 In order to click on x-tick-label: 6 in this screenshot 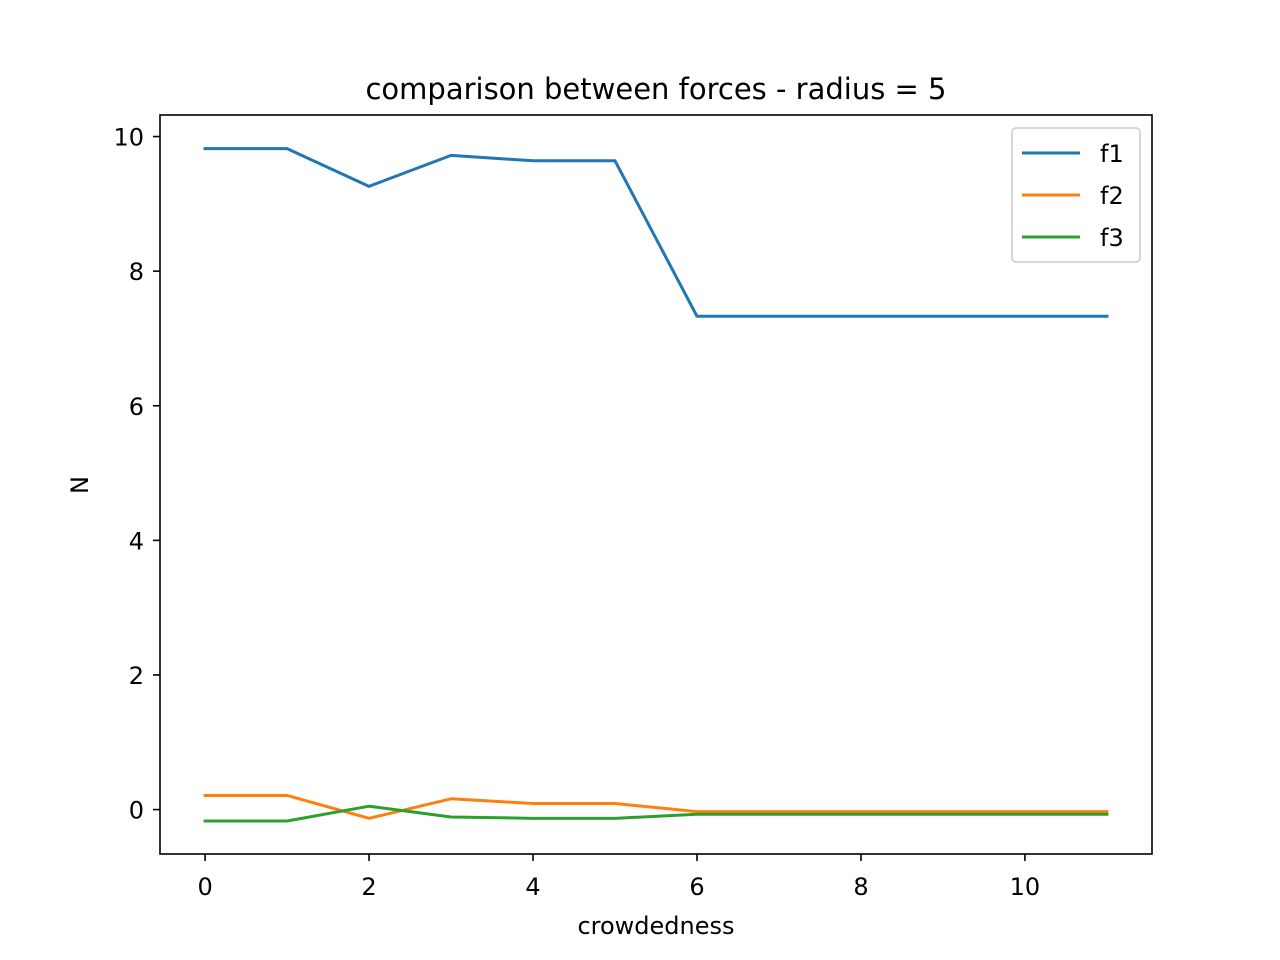, I will do `click(696, 887)`.